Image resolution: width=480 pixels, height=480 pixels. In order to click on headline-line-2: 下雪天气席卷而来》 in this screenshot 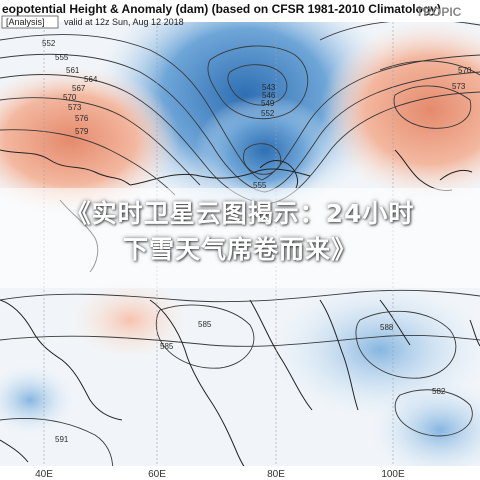, I will do `click(239, 249)`.